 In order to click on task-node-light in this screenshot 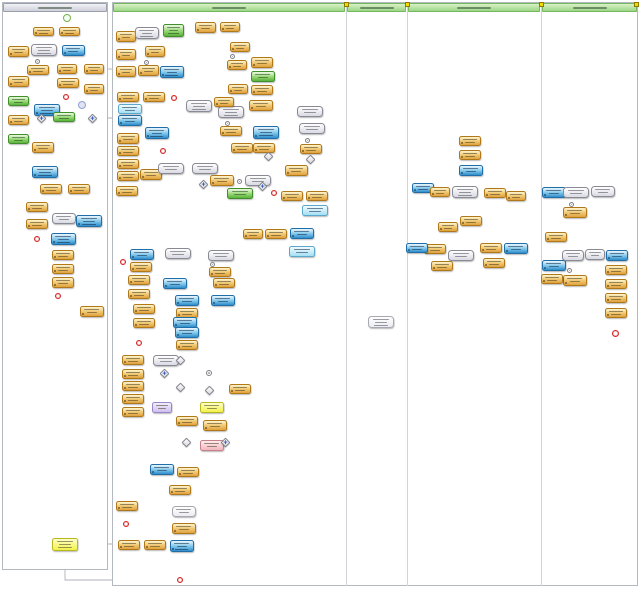, I will do `click(302, 251)`.